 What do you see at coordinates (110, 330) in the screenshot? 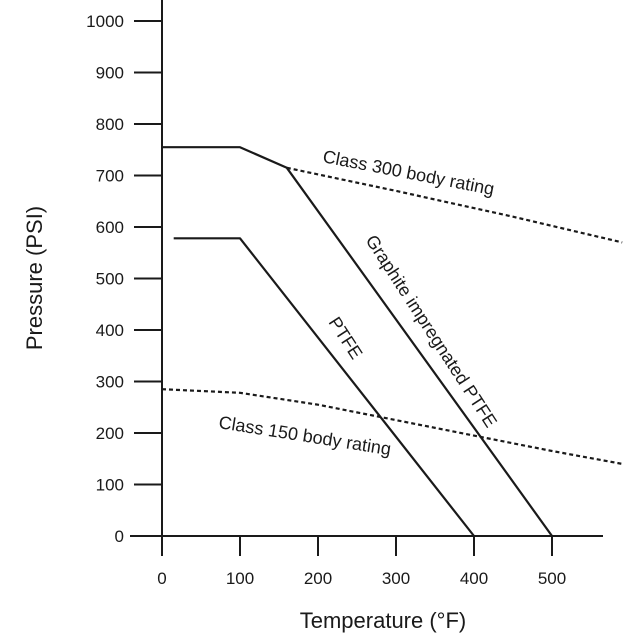
I see `y-tick-label: 400` at bounding box center [110, 330].